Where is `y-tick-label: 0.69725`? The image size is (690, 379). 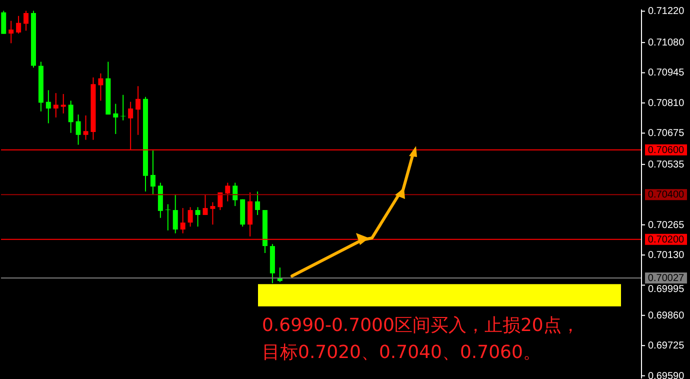 y-tick-label: 0.69725 is located at coordinates (666, 346).